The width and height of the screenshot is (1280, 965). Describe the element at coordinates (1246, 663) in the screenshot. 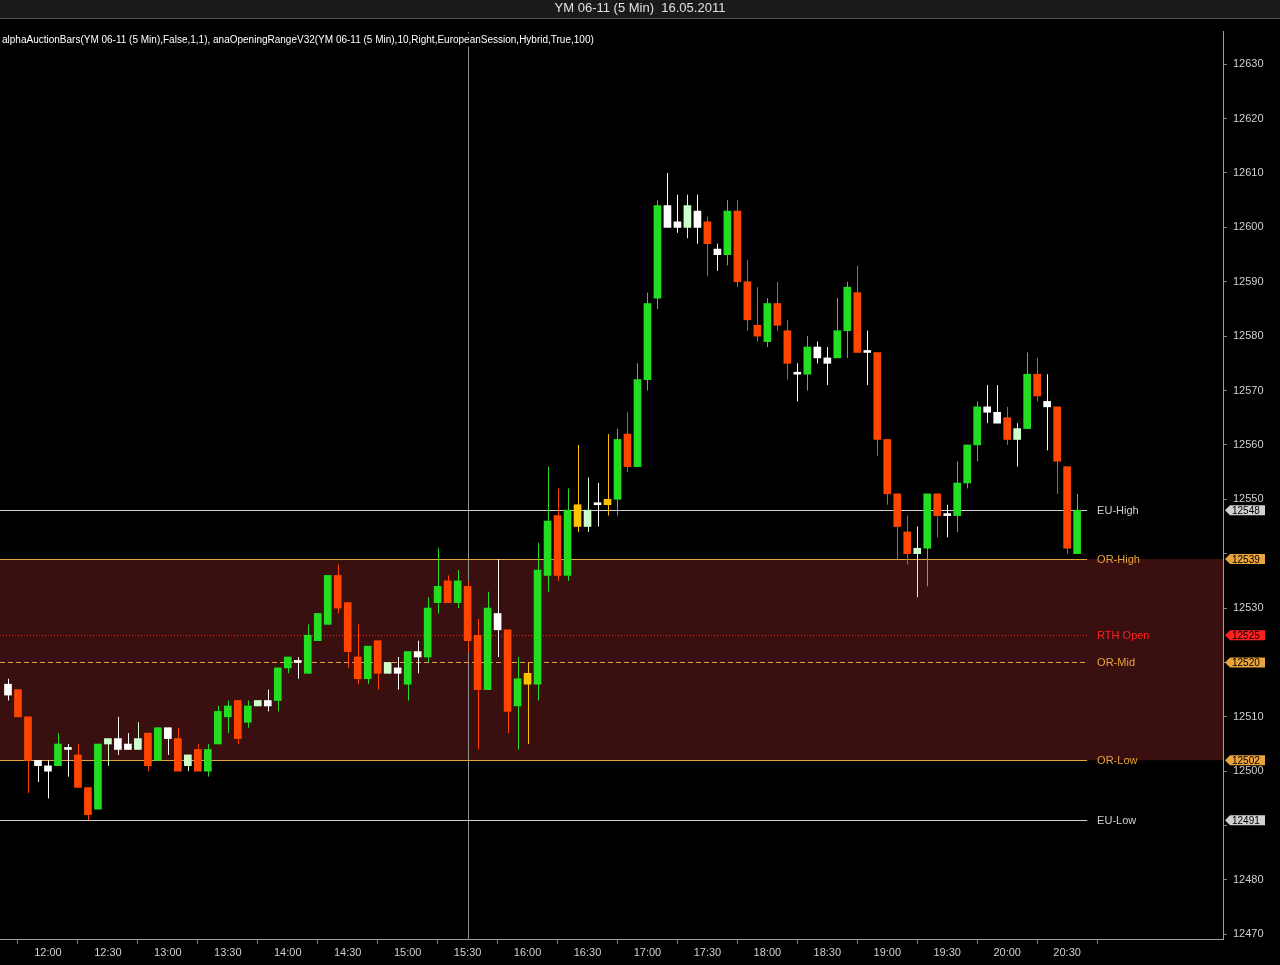

I see `text: 12520` at that location.